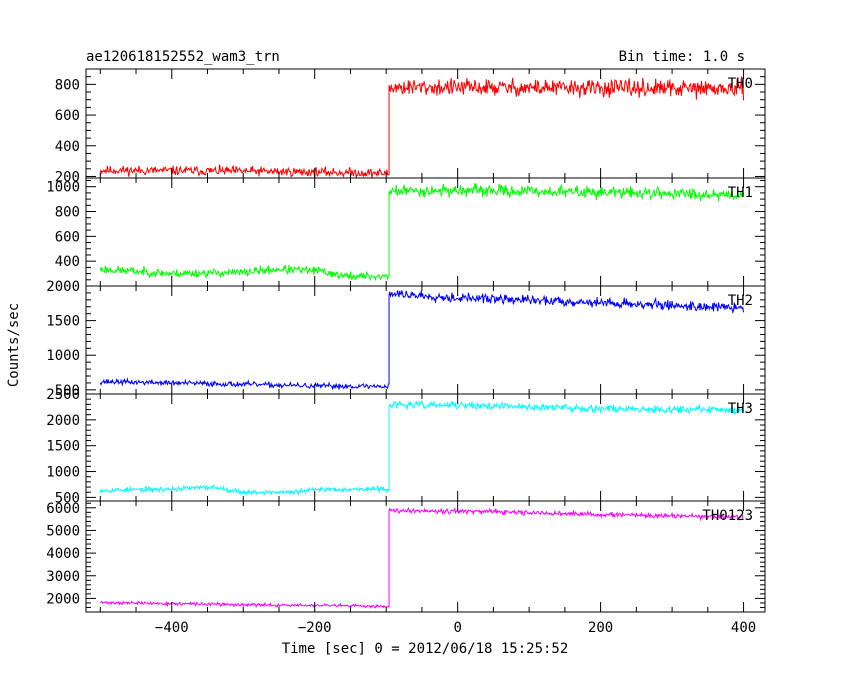 The height and width of the screenshot is (685, 850). I want to click on series-line-th0123, so click(422, 557).